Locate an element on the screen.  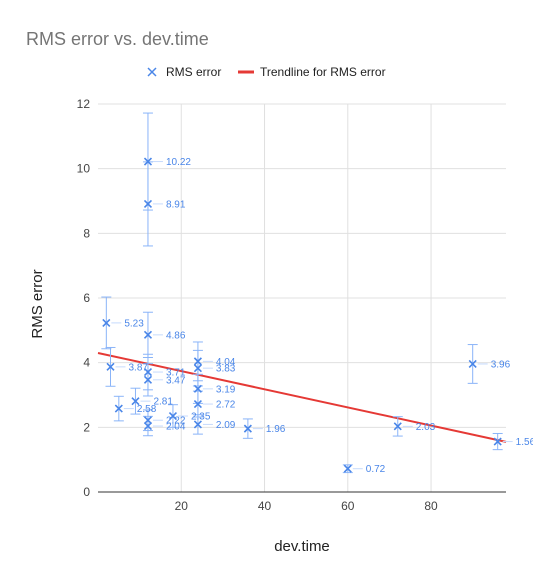
legend-label-trendline: Trendline for RMS error is located at coordinates (323, 72).